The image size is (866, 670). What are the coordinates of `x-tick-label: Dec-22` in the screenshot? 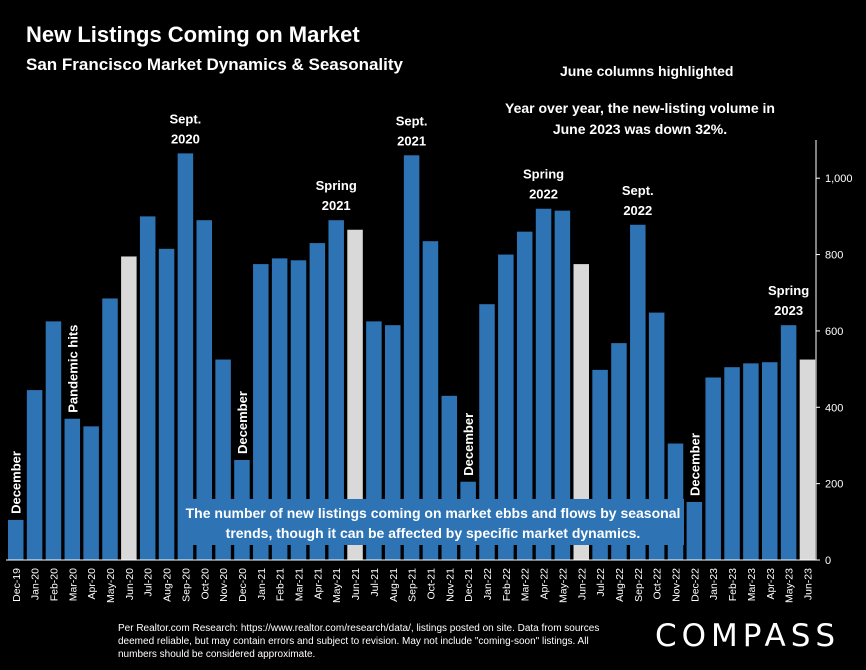 It's located at (695, 585).